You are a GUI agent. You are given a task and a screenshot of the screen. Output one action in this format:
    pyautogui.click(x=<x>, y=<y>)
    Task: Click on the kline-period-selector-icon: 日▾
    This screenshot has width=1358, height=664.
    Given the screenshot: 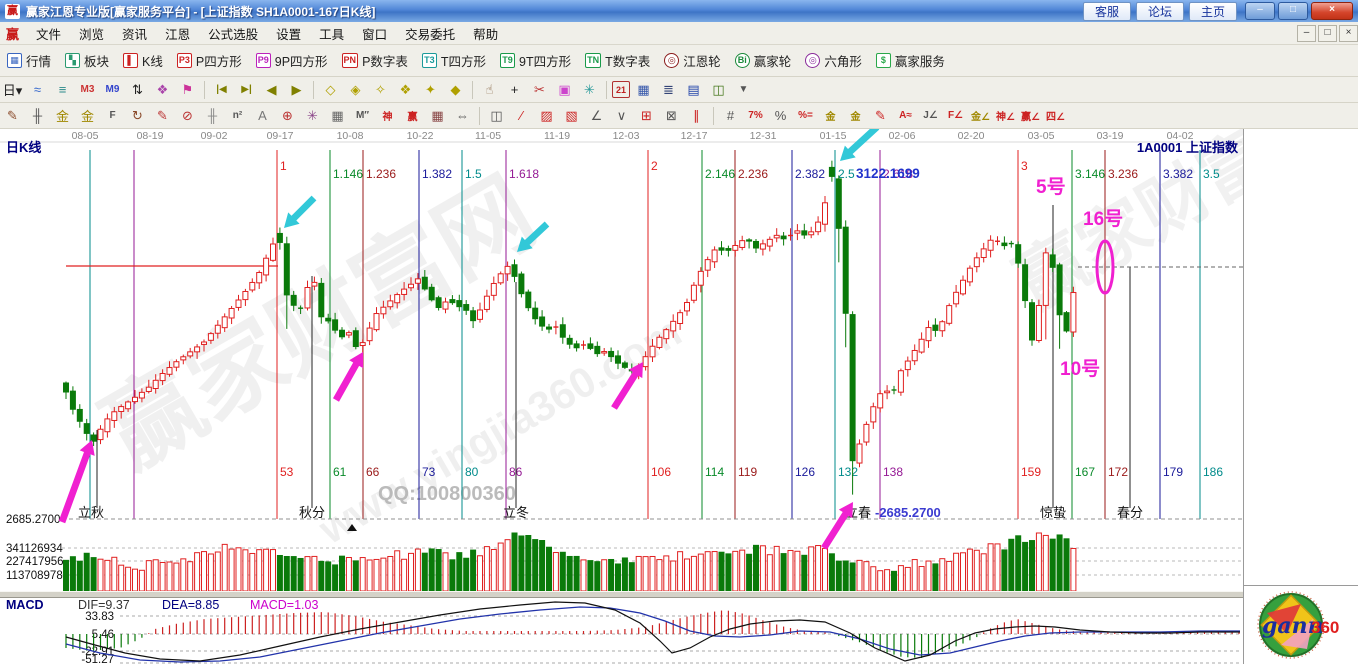 What is the action you would take?
    pyautogui.click(x=12, y=90)
    